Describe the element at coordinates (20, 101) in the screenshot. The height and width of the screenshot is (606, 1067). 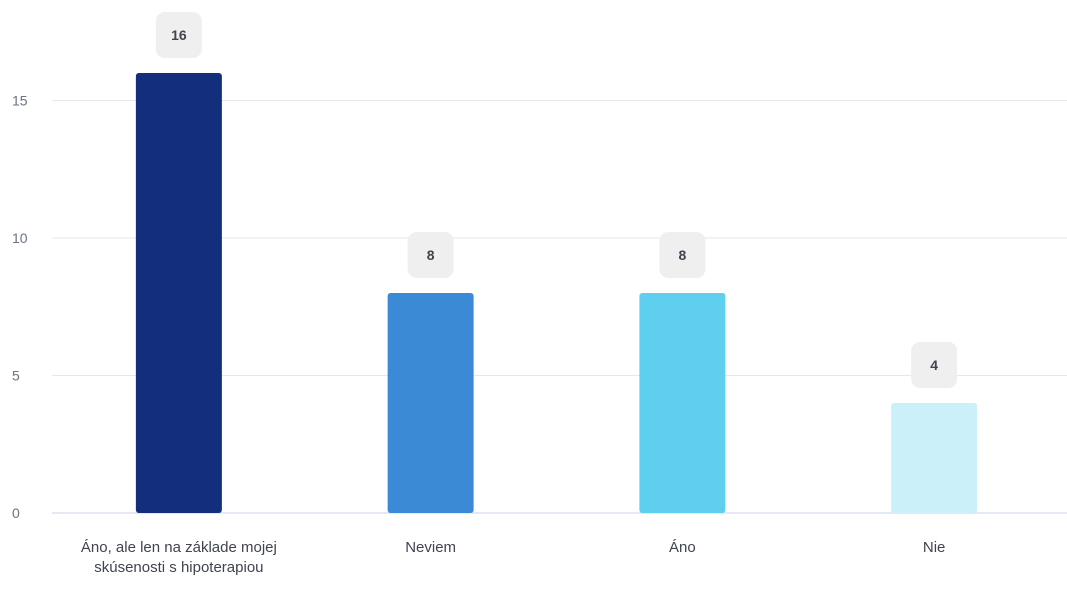
I see `y-tick-label: 15` at that location.